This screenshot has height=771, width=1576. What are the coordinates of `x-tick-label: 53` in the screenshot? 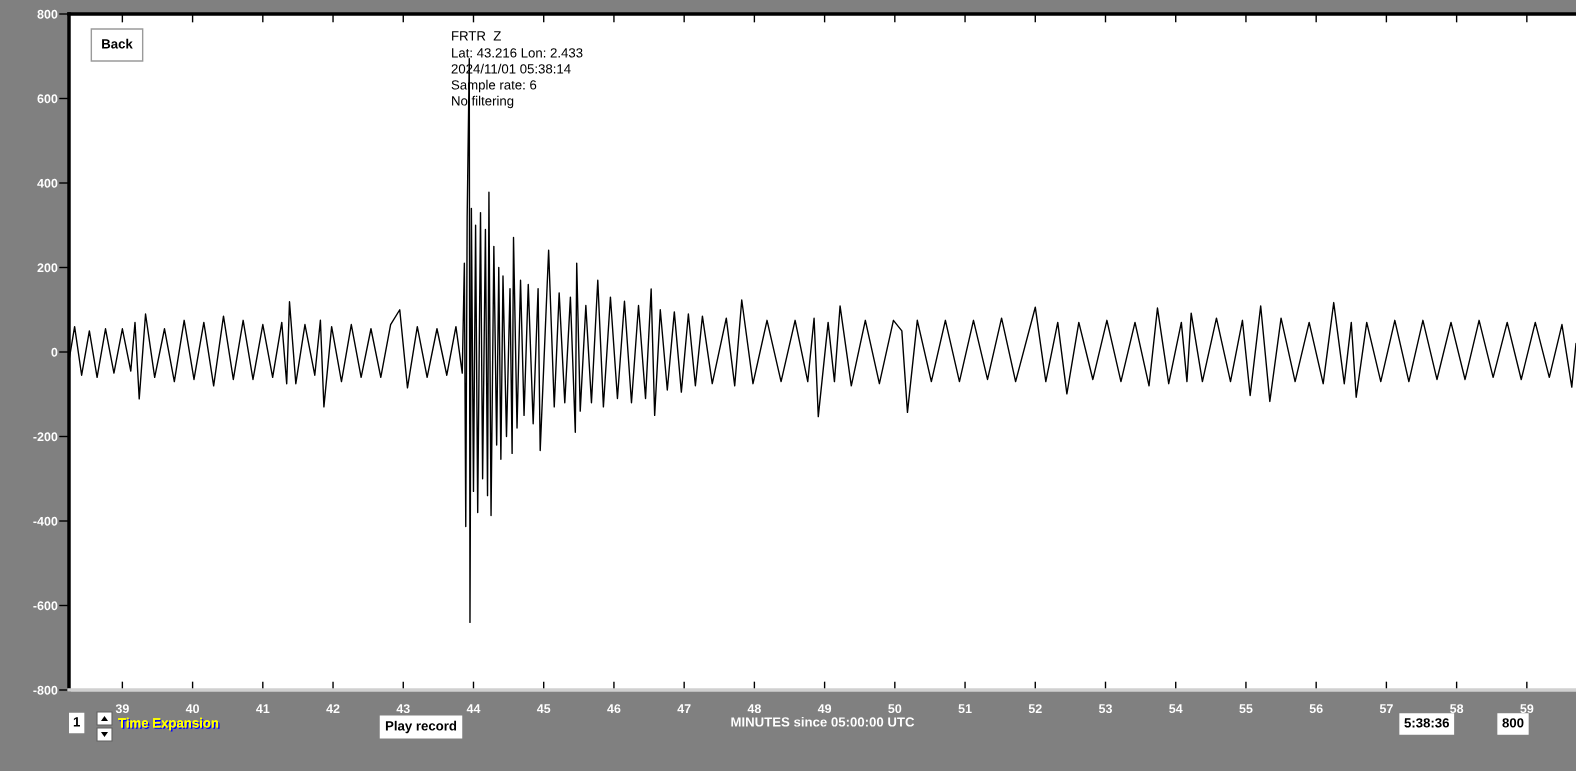 It's located at (1105, 709).